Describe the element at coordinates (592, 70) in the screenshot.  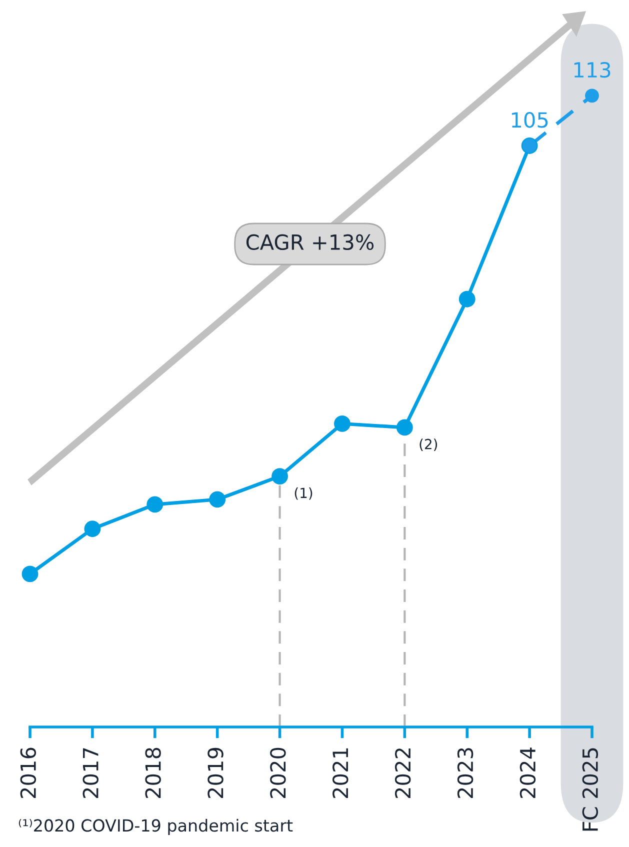
I see `data-label: 113` at that location.